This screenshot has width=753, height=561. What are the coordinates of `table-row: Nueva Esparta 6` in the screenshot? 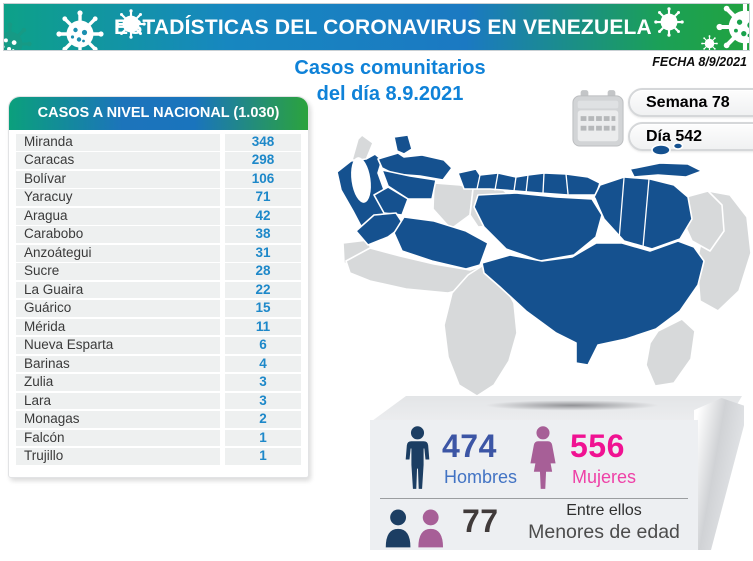 It's located at (158, 345).